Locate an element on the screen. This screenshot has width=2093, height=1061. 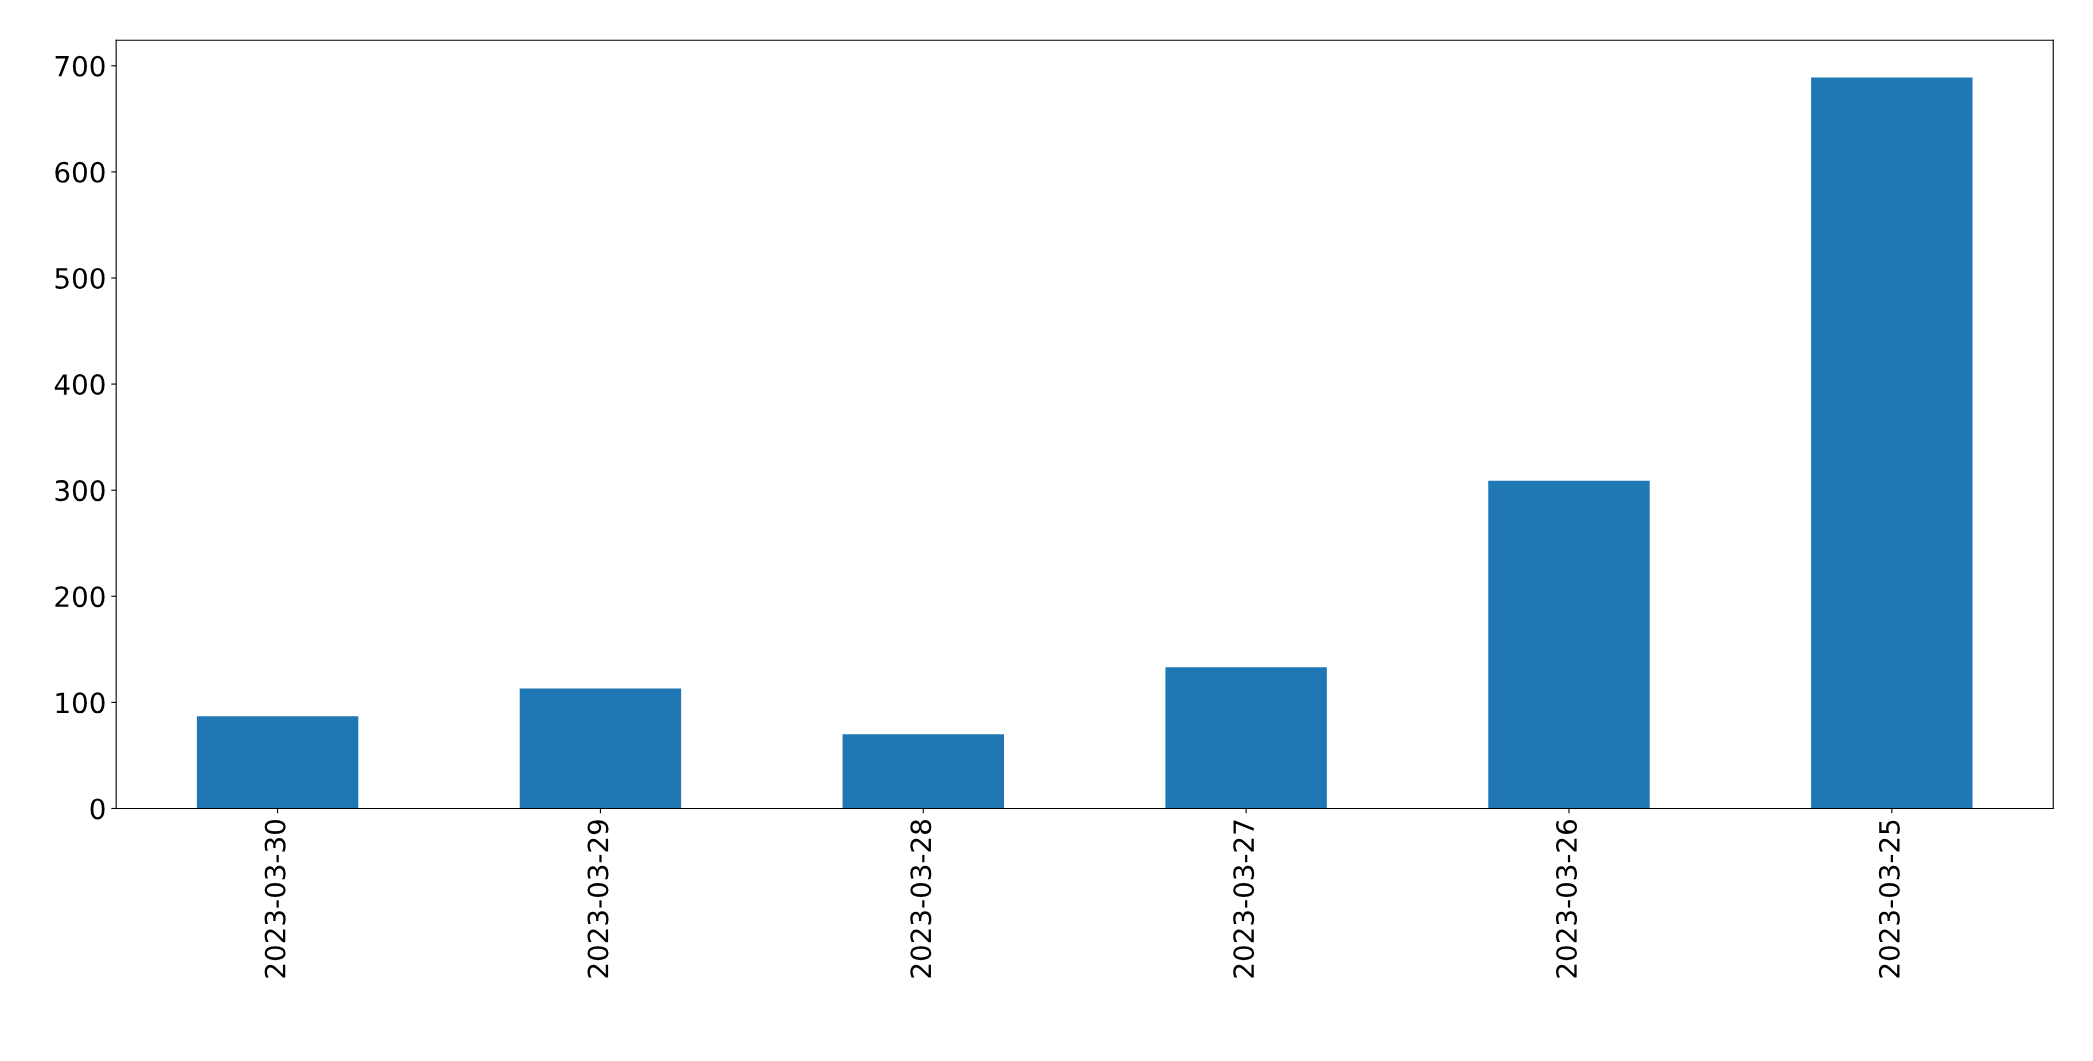
x-tick-label: 2023-03-28 is located at coordinates (921, 899).